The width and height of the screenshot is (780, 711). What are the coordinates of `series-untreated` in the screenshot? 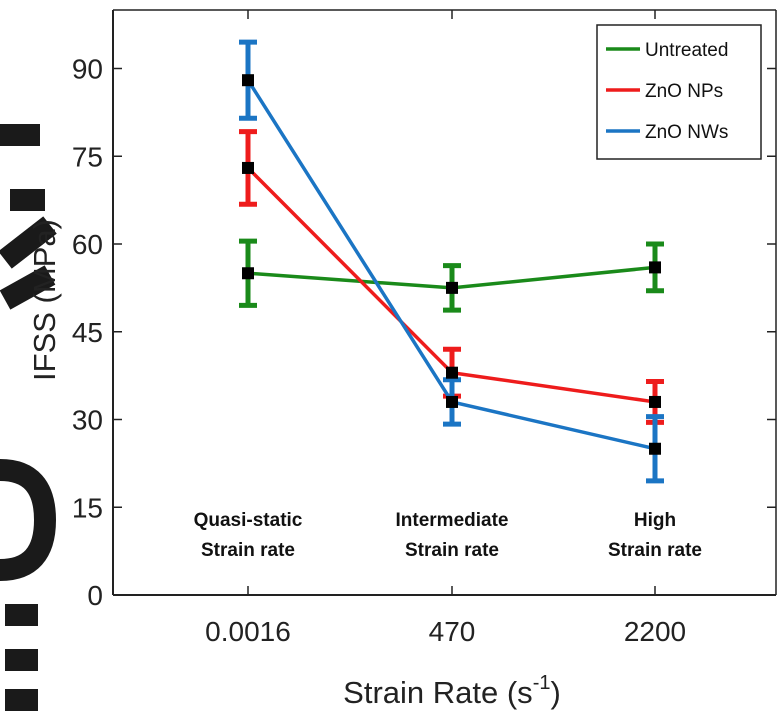 It's located at (451, 275).